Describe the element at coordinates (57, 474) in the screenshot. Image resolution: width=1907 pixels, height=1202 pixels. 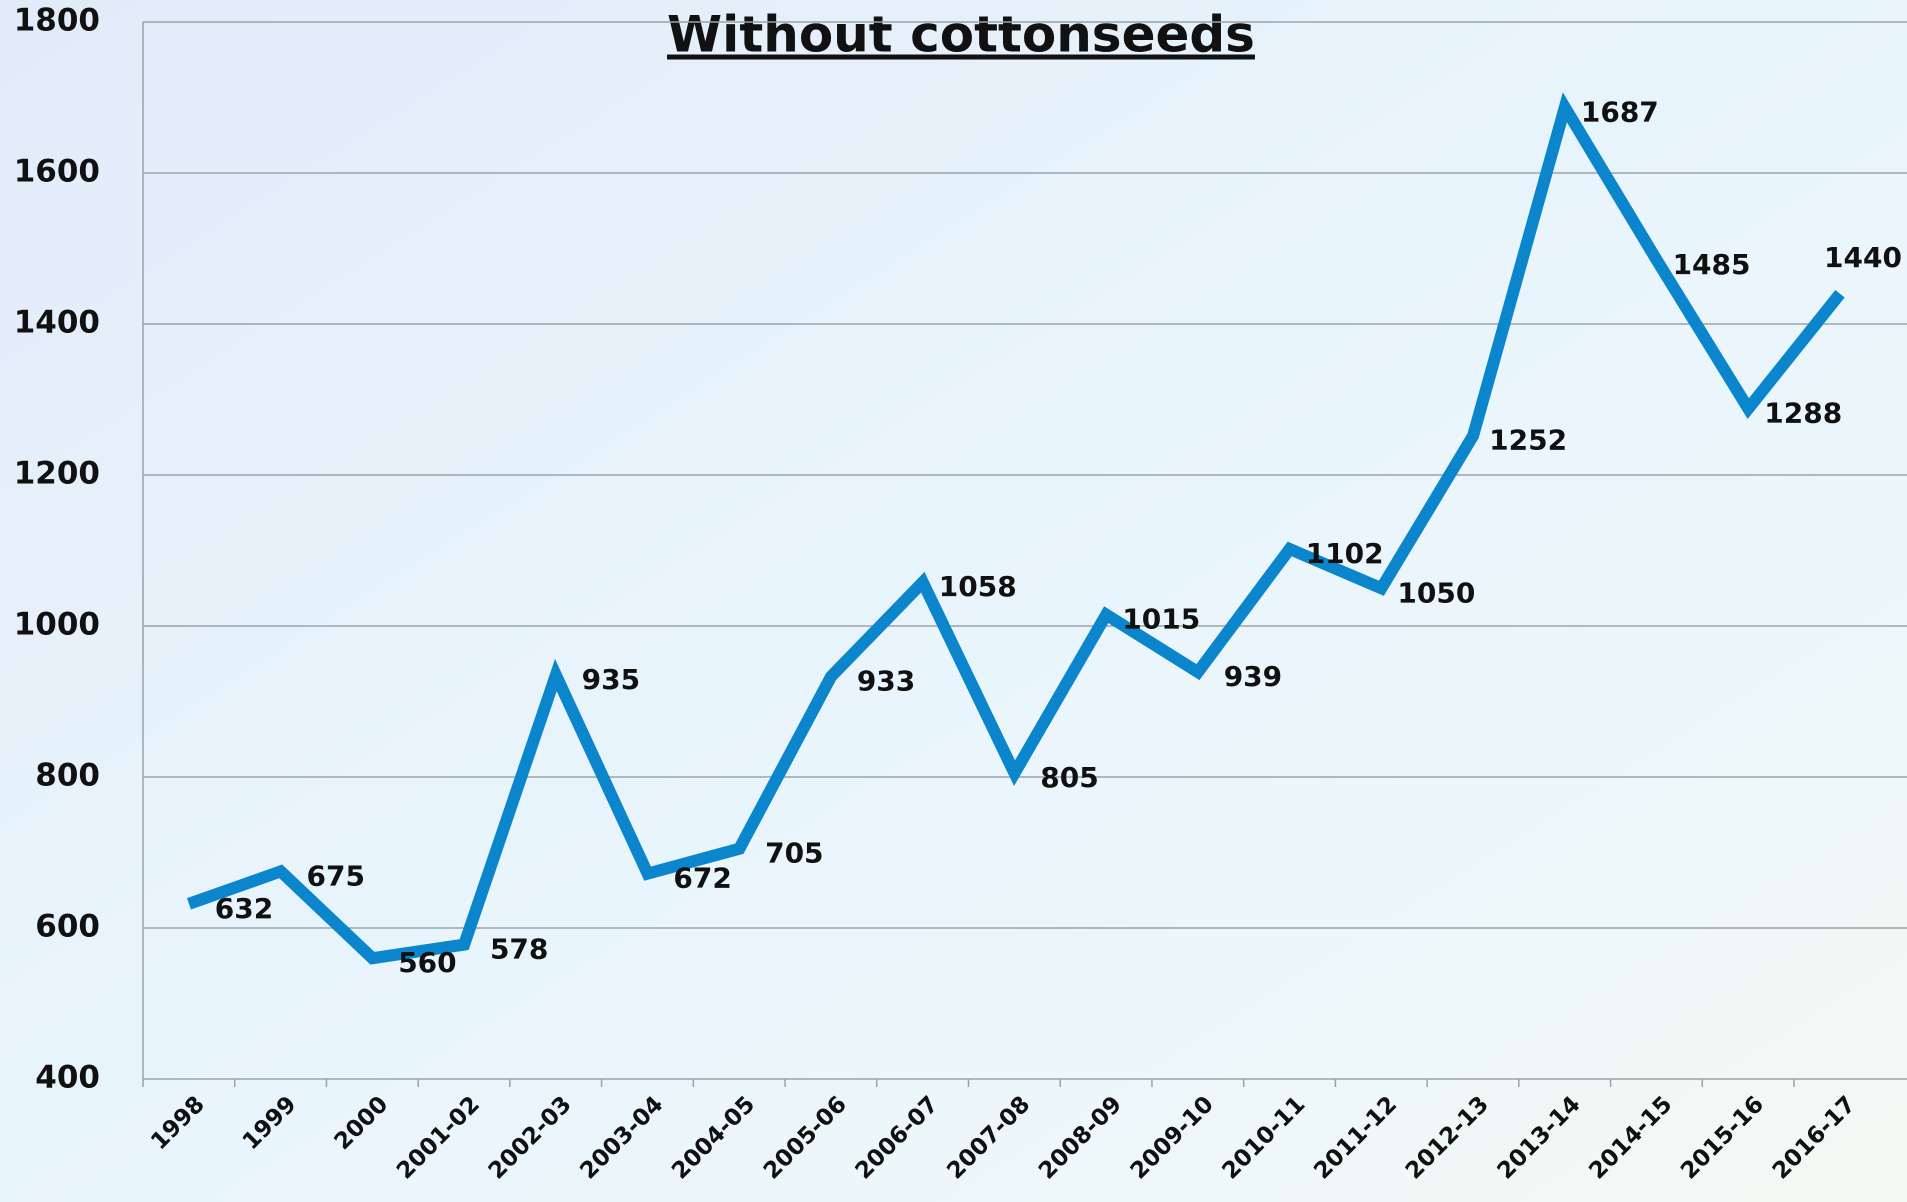
I see `y-tick-label: 1200` at that location.